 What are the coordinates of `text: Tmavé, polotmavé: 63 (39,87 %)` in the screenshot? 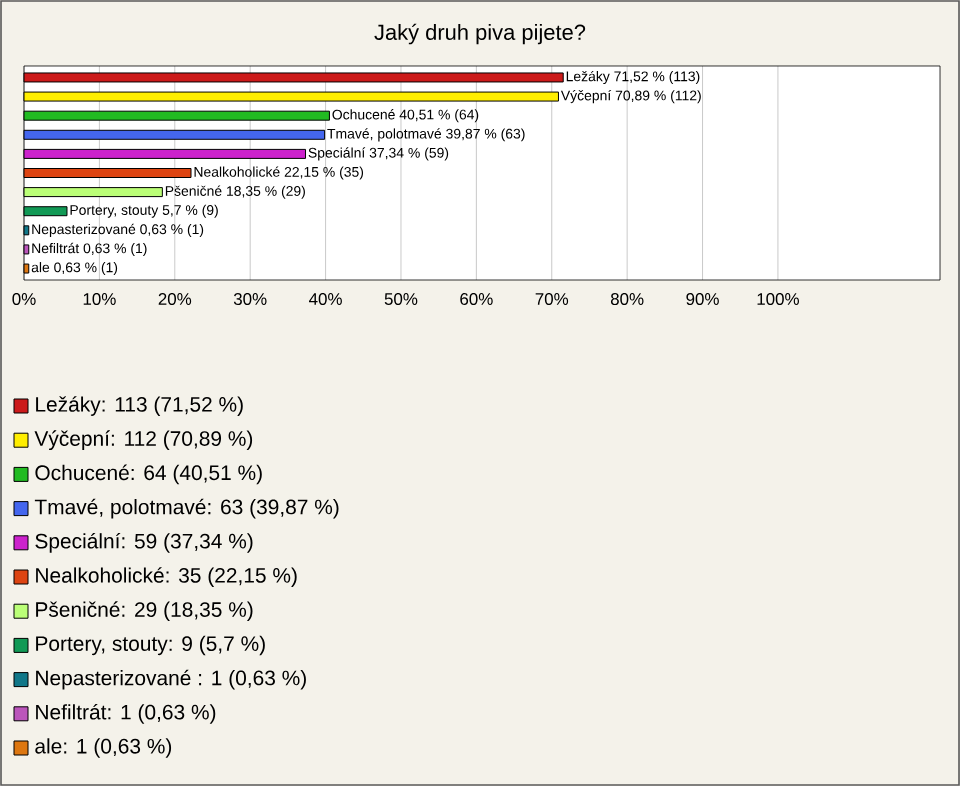 It's located at (186, 508).